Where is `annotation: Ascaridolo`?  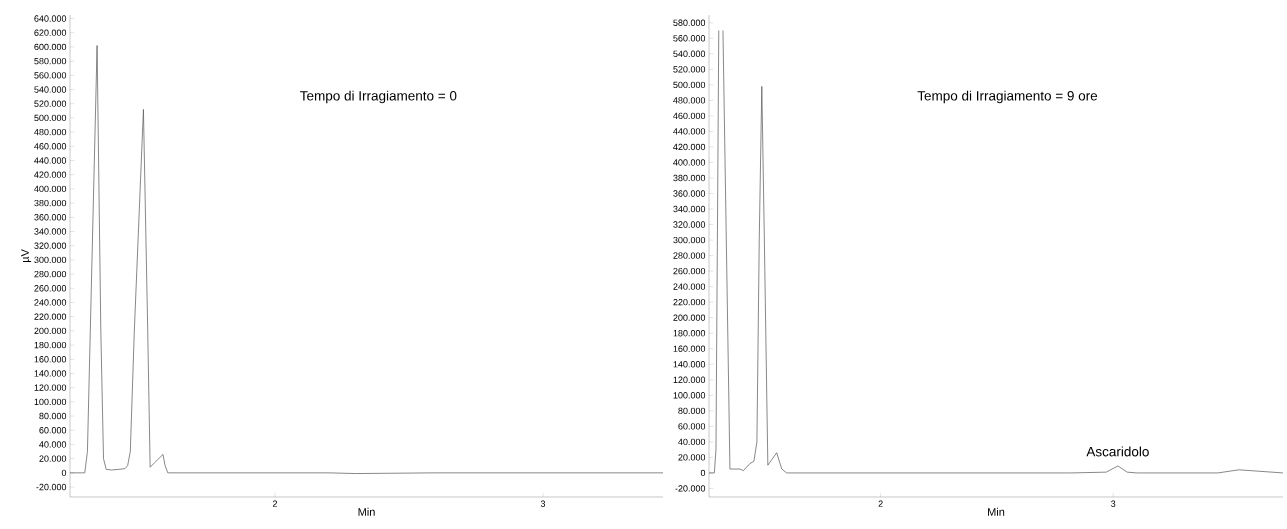
annotation: Ascaridolo is located at coordinates (1117, 451).